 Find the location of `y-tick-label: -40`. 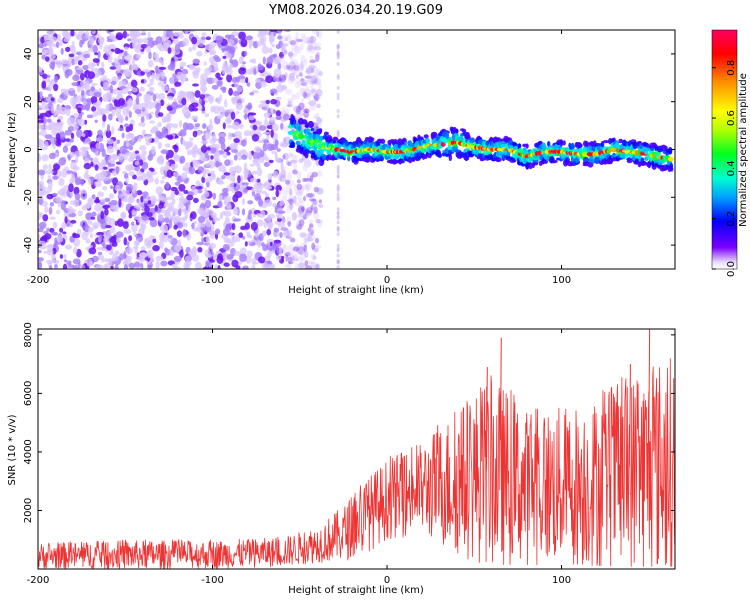

y-tick-label: -40 is located at coordinates (28, 245).